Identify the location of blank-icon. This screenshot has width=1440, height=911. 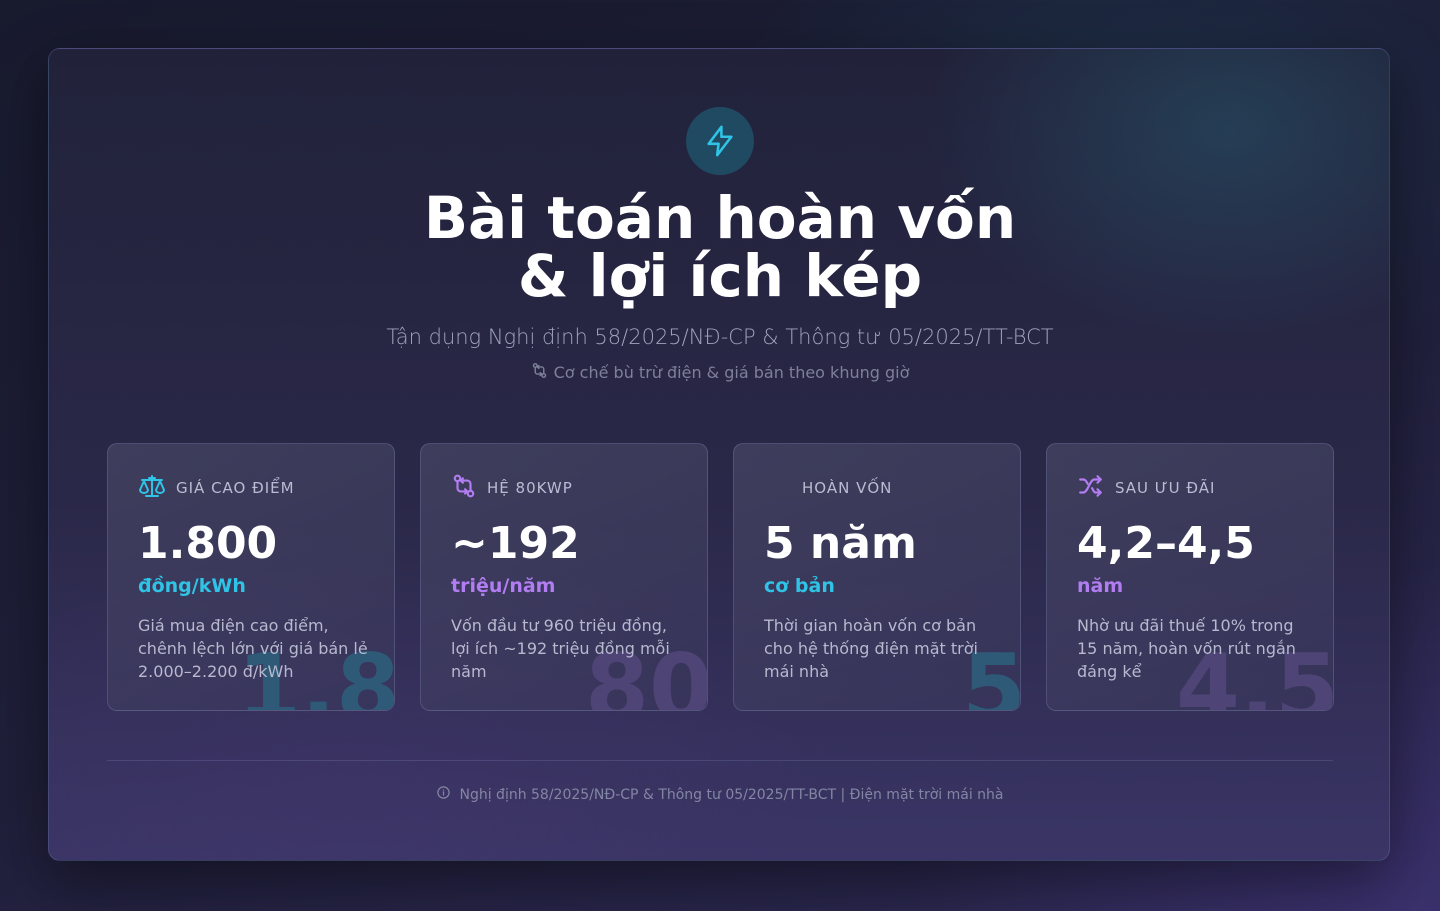
(778, 488).